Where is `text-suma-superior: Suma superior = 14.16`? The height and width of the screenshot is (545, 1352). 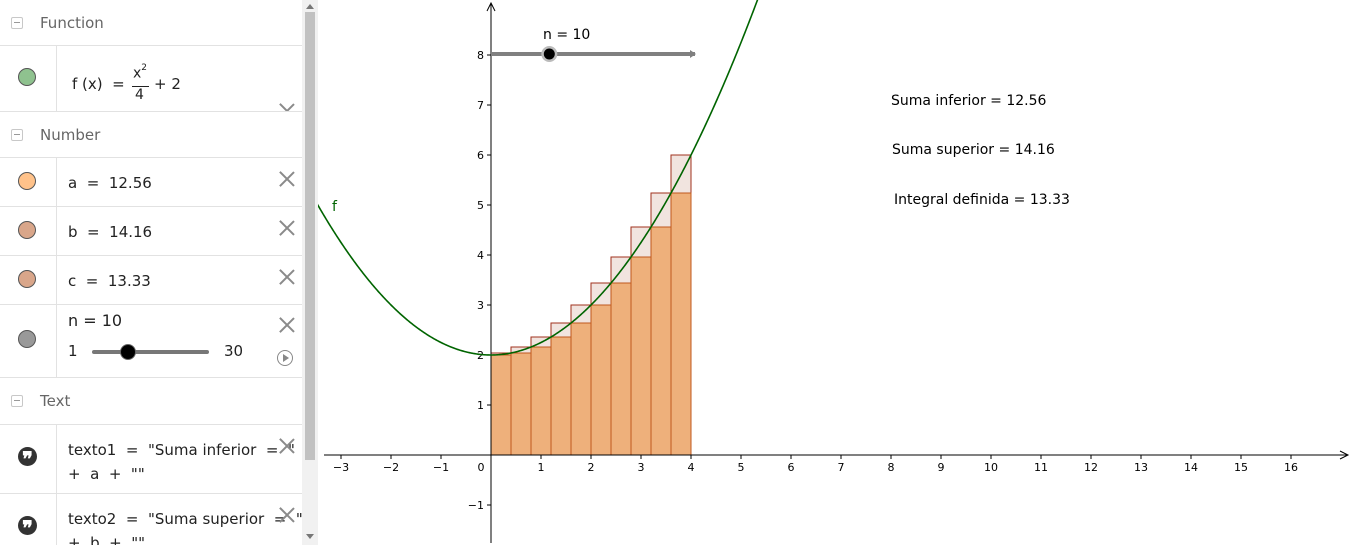 text-suma-superior: Suma superior = 14.16 is located at coordinates (973, 150).